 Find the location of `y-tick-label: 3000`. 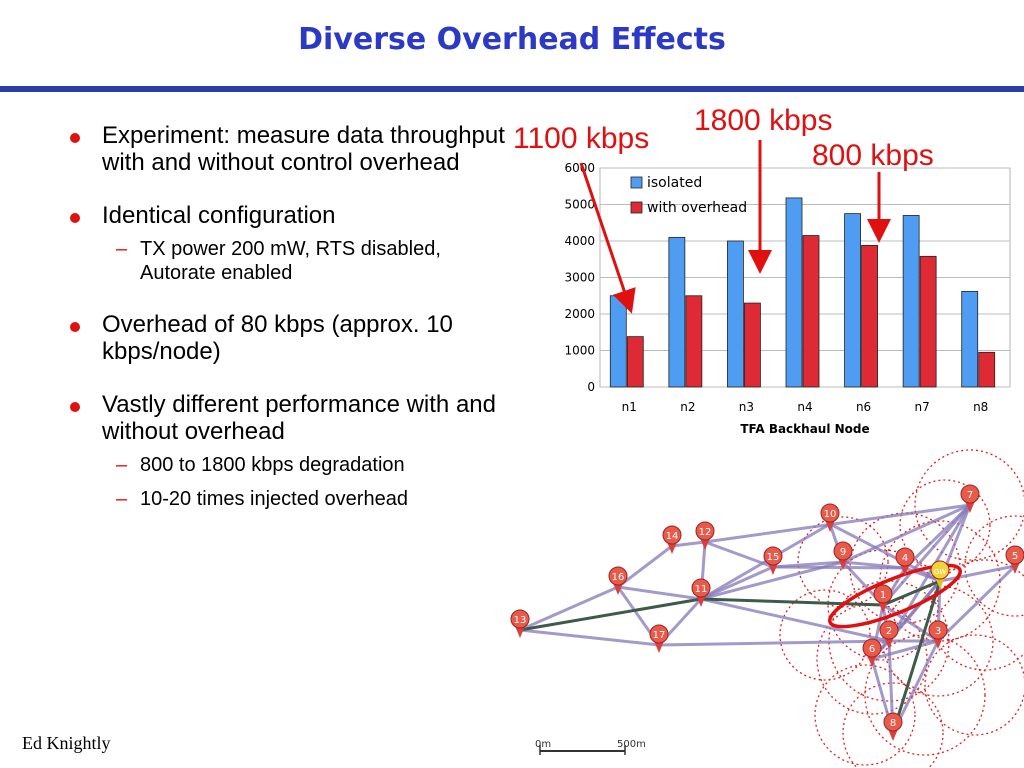

y-tick-label: 3000 is located at coordinates (579, 278).